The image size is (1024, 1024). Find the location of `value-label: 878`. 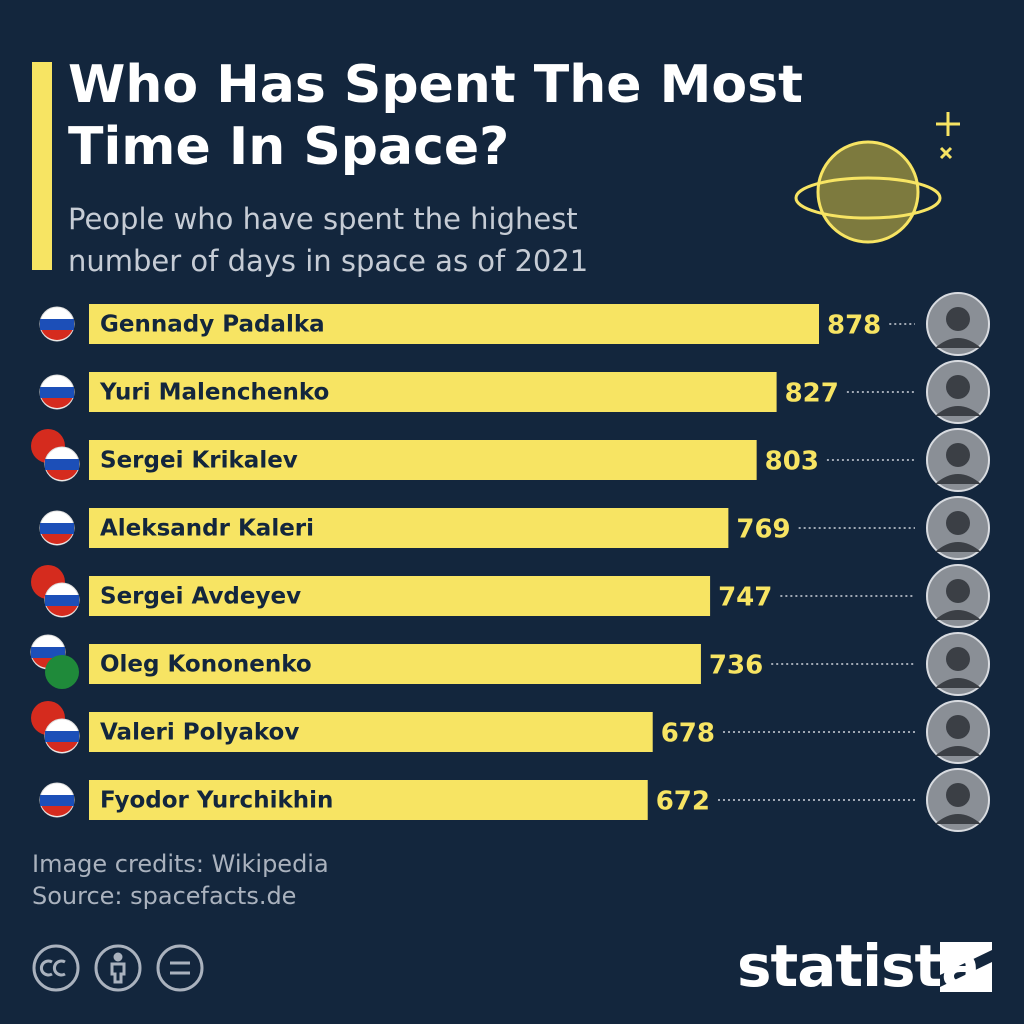

value-label: 878 is located at coordinates (854, 326).